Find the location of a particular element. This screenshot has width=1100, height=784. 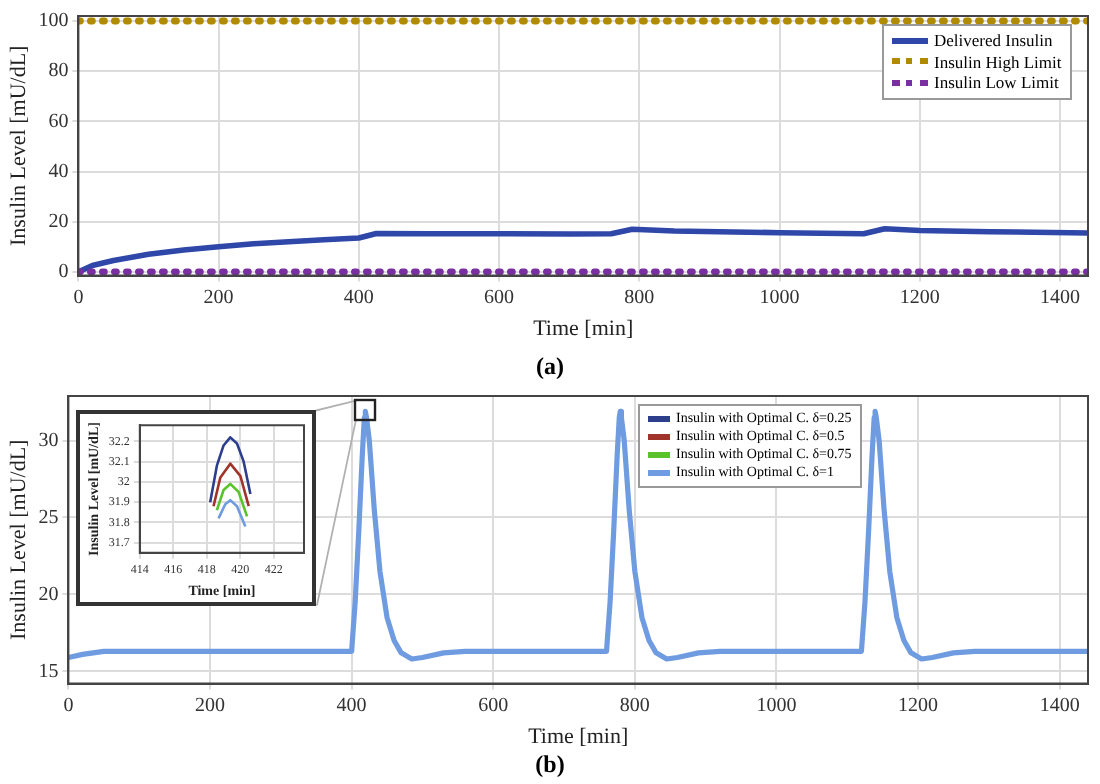

y-tick-label: 100 is located at coordinates (53, 21).